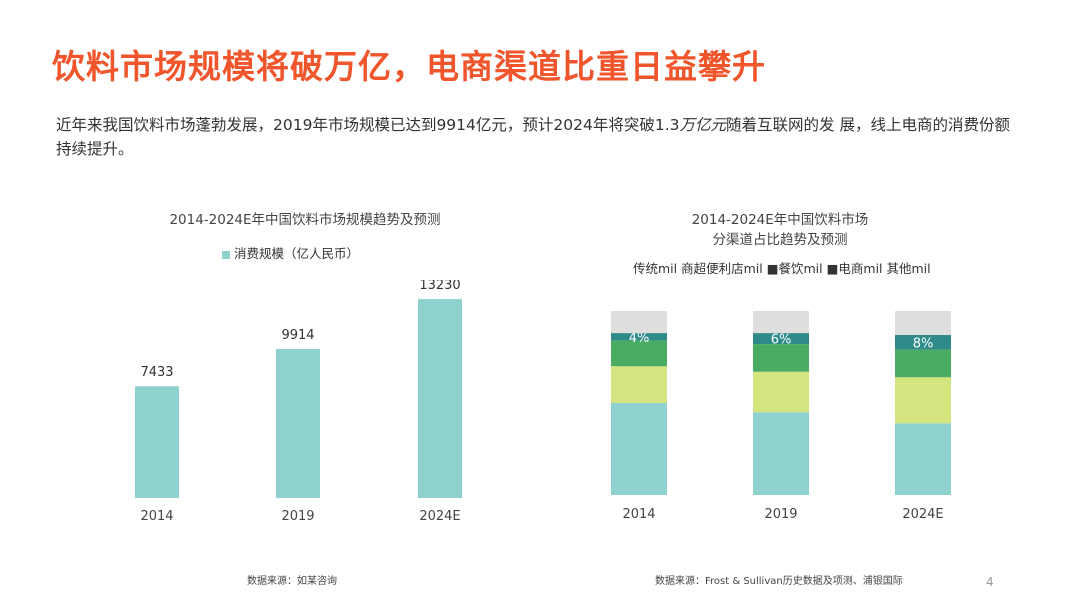  I want to click on left-bar-chart: 7433 2014 9914 2019 13230 2024E, so click(298, 402).